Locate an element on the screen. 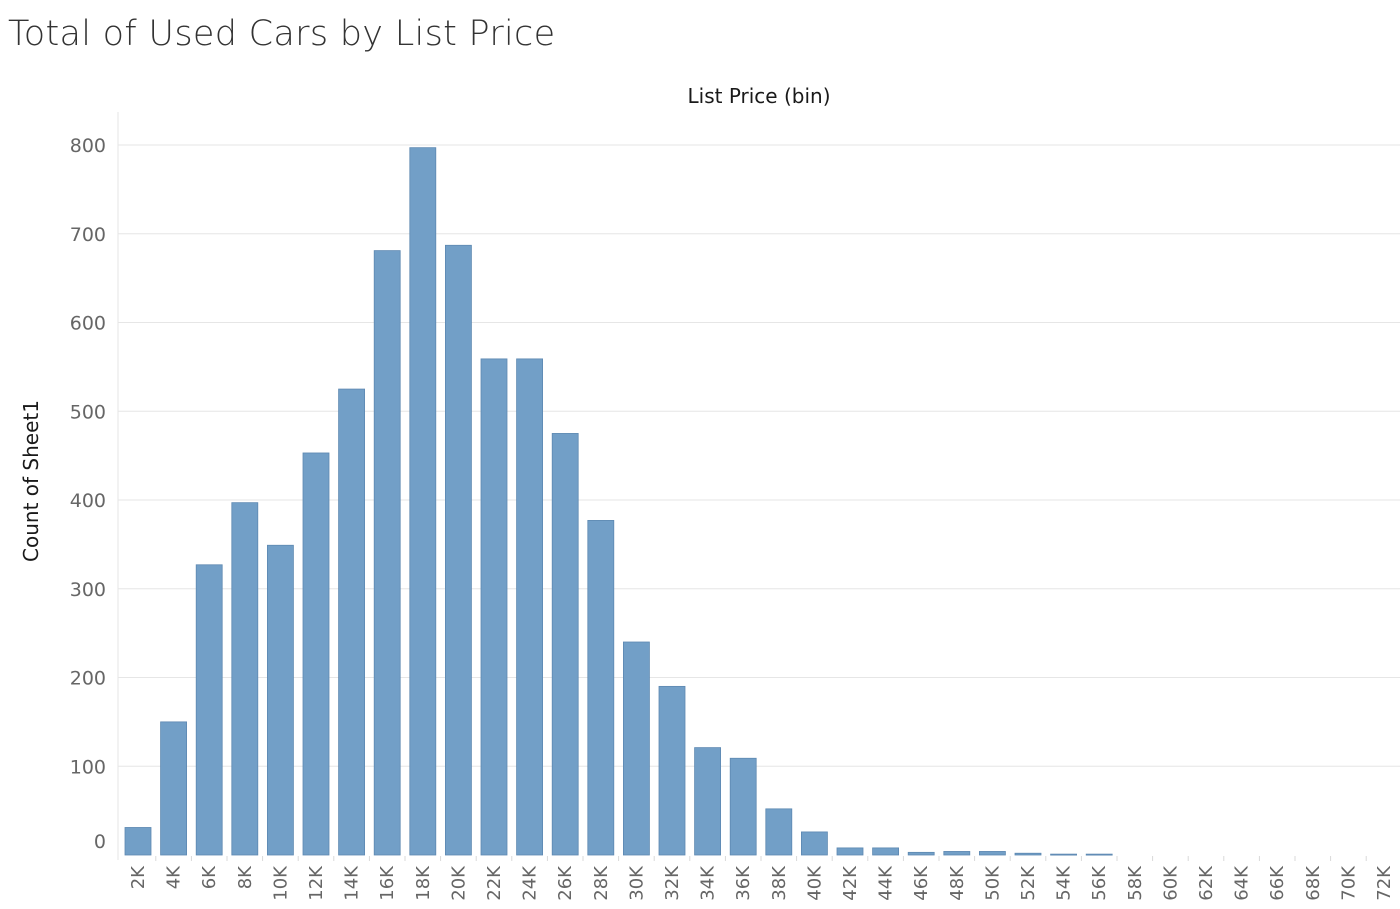  x-tick-label: 60K is located at coordinates (1170, 883).